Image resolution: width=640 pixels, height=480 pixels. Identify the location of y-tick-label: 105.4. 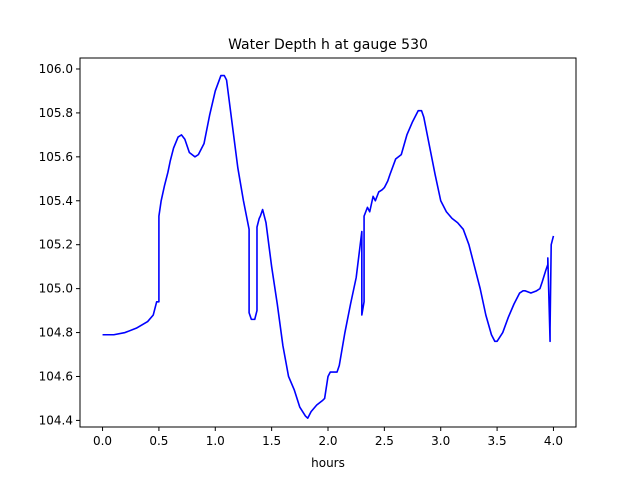
(56, 201).